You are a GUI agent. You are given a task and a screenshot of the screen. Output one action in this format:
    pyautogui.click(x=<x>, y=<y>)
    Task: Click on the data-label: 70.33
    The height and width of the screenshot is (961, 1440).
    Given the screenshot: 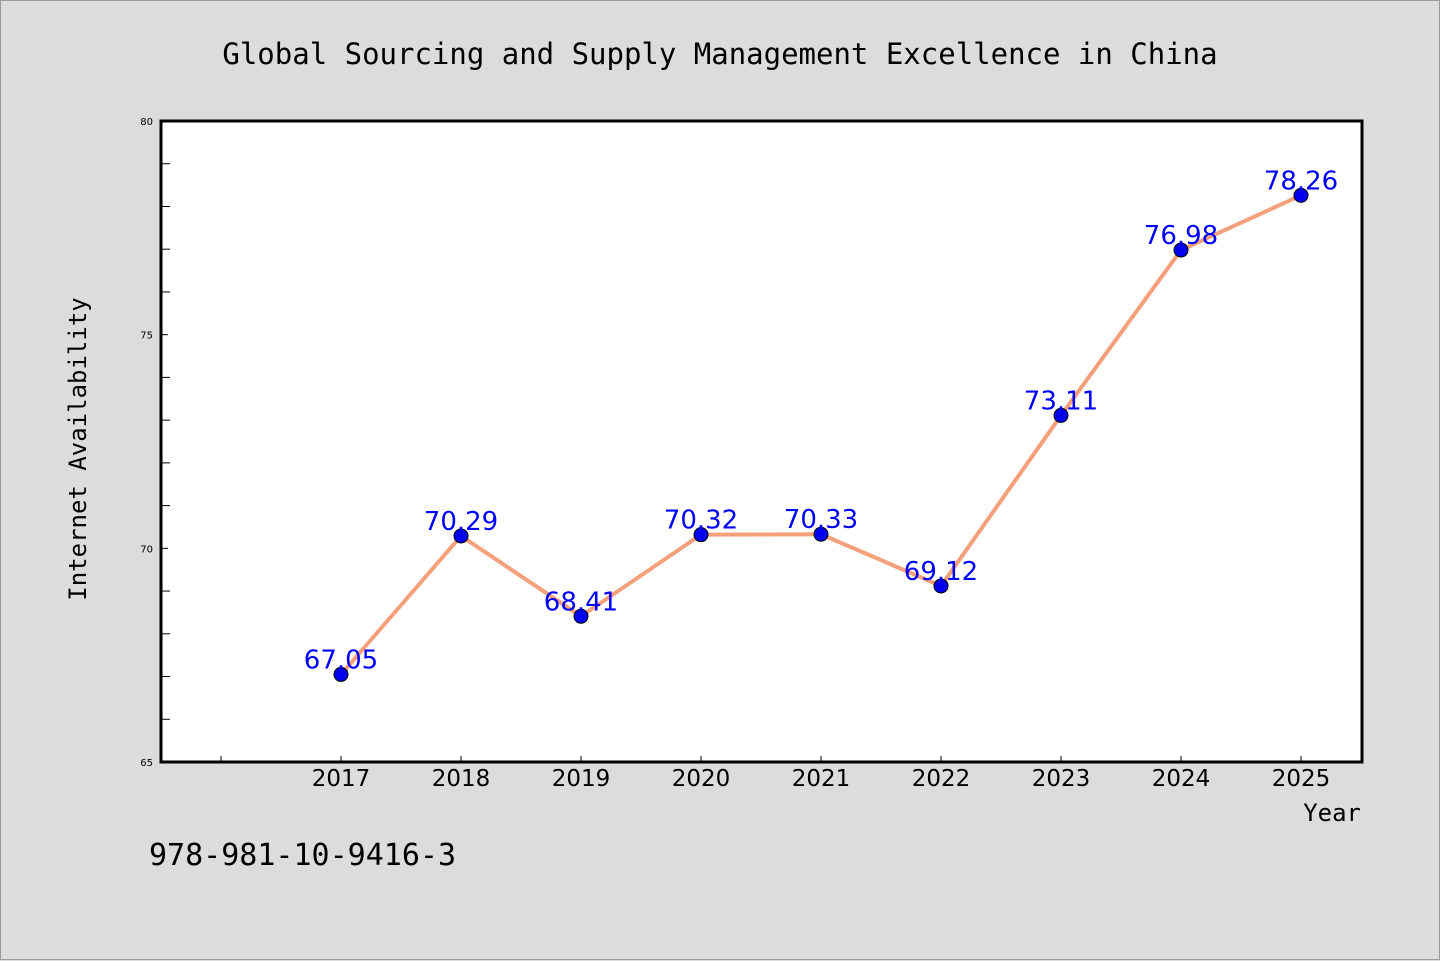 What is the action you would take?
    pyautogui.click(x=821, y=520)
    